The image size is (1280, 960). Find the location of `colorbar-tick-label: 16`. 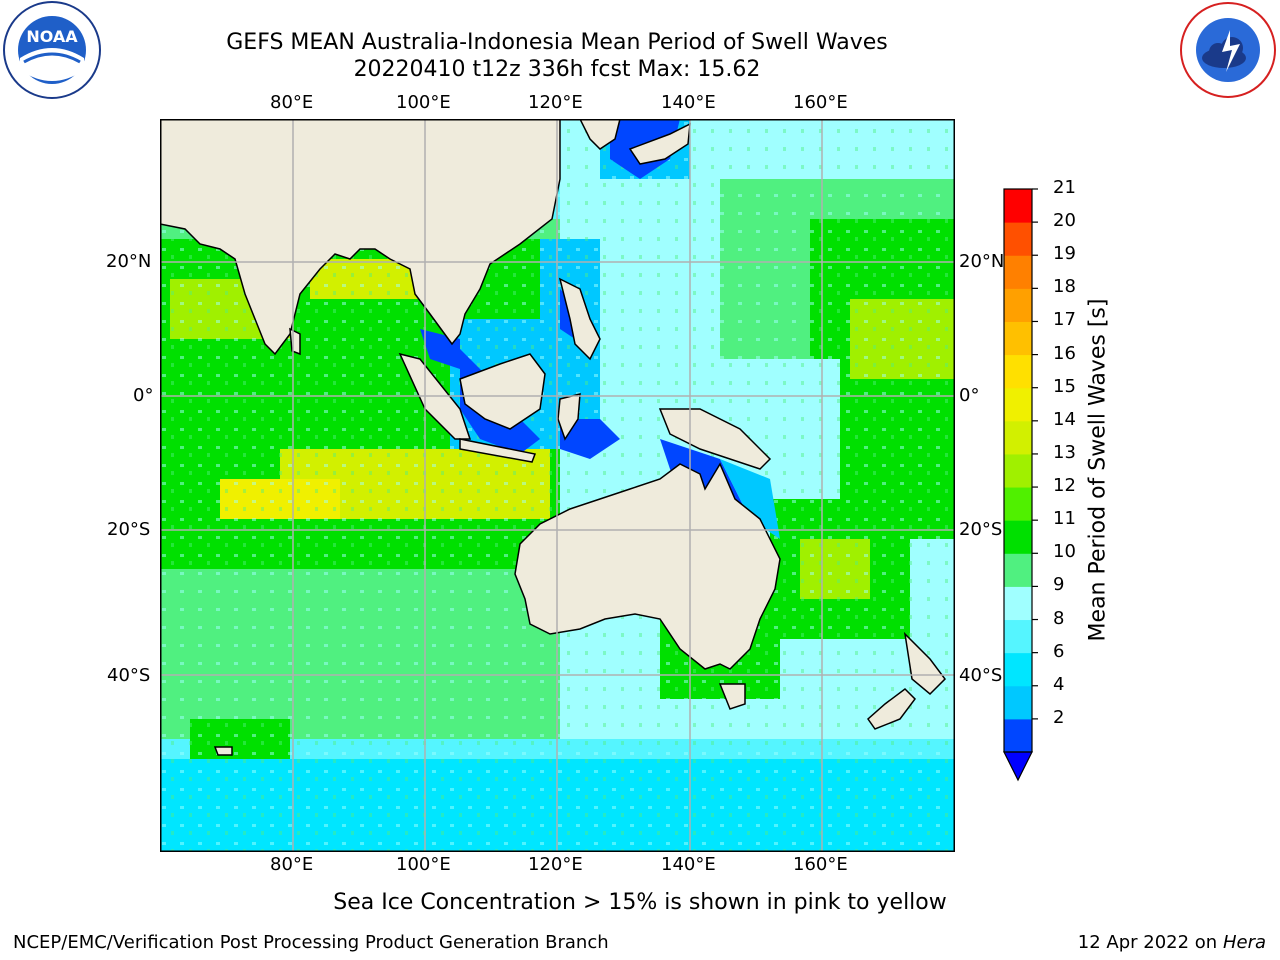

colorbar-tick-label: 16 is located at coordinates (1064, 353).